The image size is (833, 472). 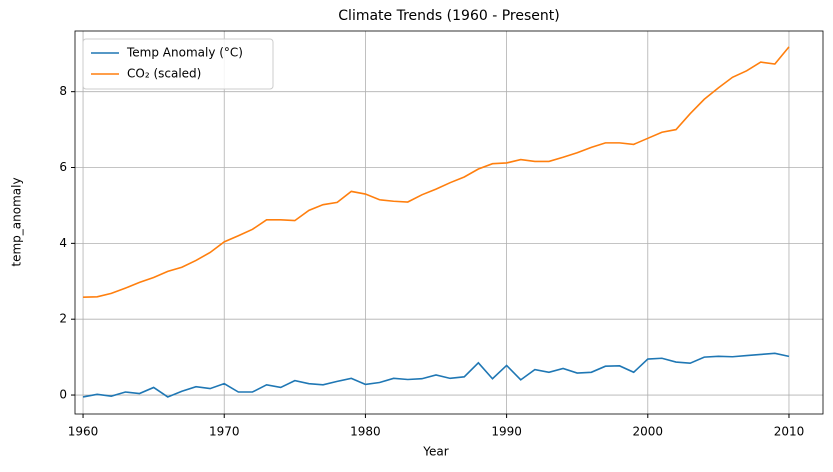 I want to click on y-tick-label: 0, so click(x=63, y=395).